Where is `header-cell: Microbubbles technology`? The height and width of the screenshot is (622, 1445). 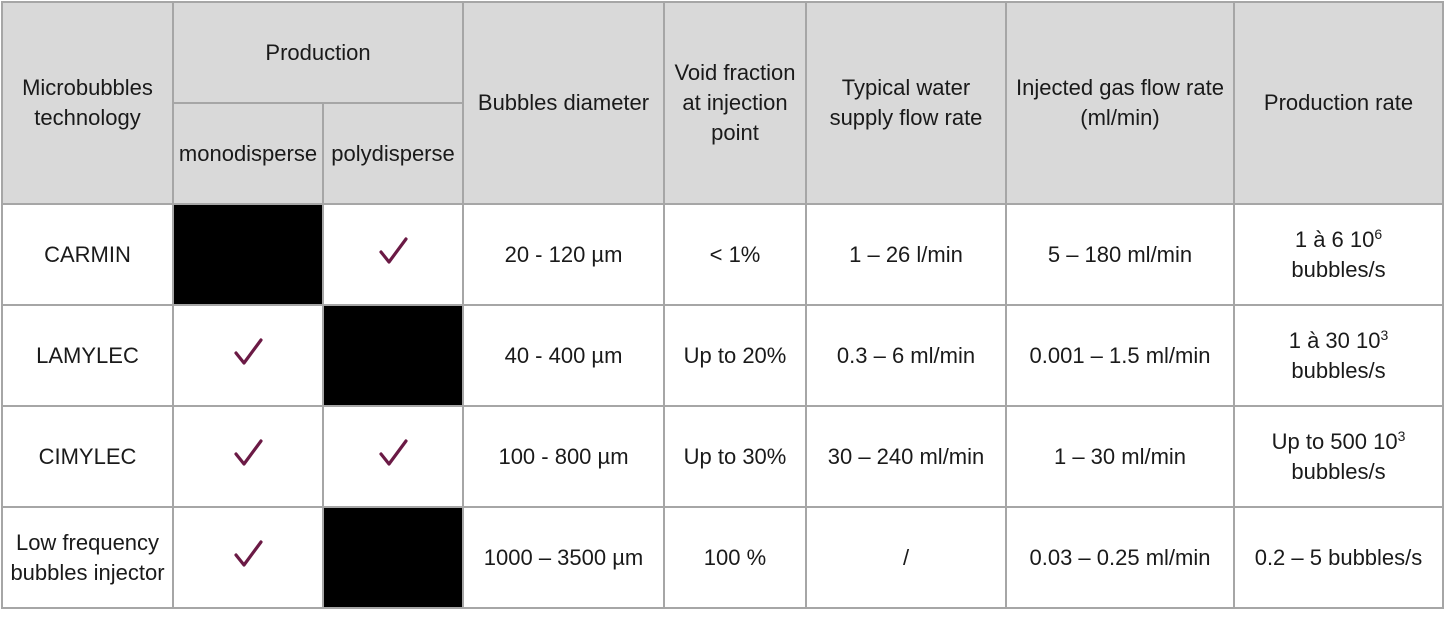 header-cell: Microbubbles technology is located at coordinates (87, 103).